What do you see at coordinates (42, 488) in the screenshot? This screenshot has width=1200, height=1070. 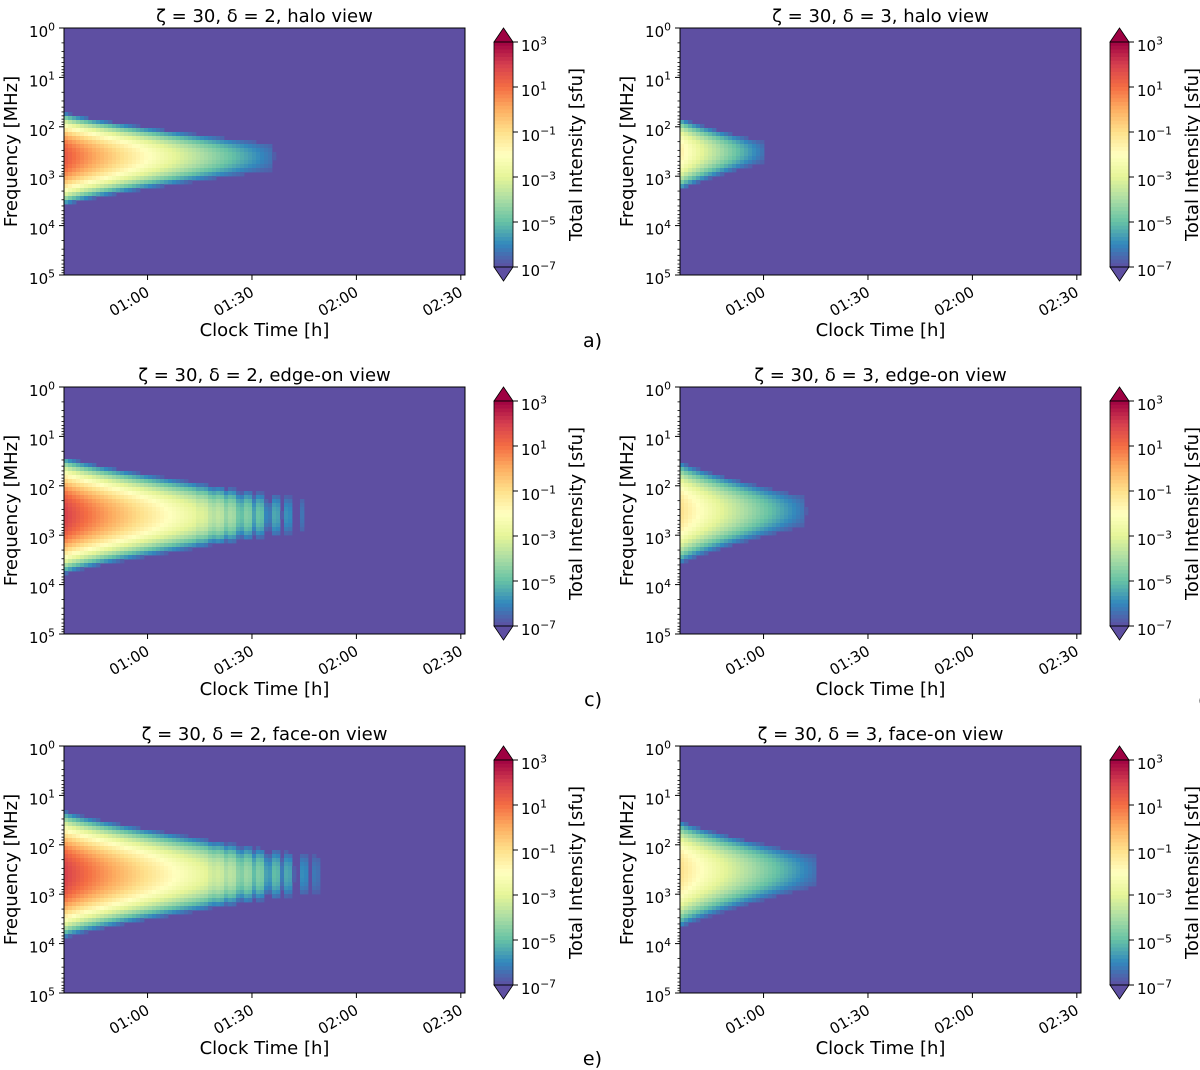 I see `y-tick-label: 10²` at bounding box center [42, 488].